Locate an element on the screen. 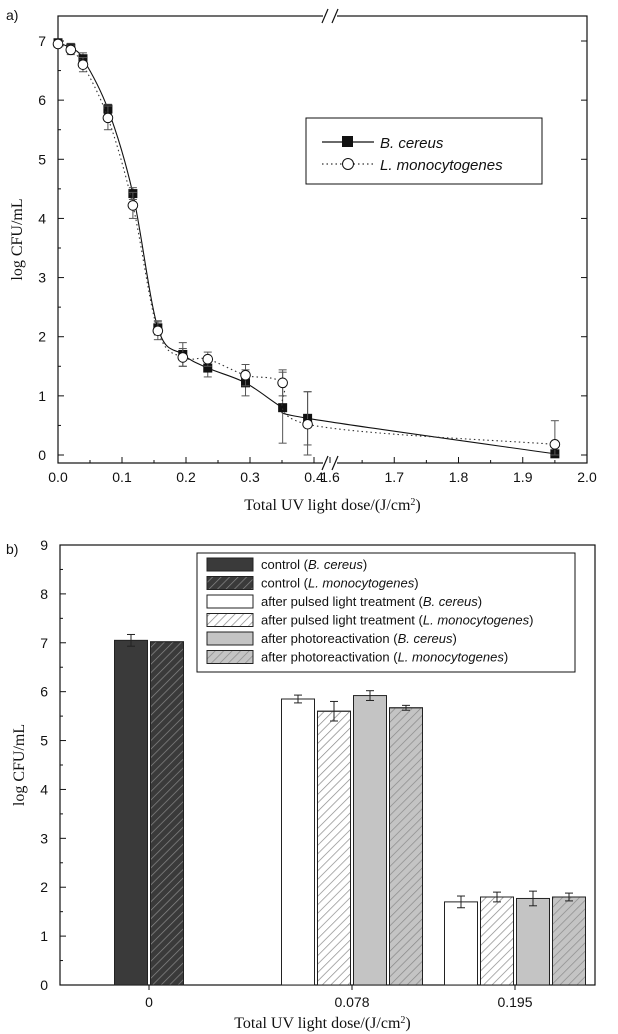 Image resolution: width=618 pixels, height=1034 pixels. legend-bc-label: B. cereus is located at coordinates (412, 143).